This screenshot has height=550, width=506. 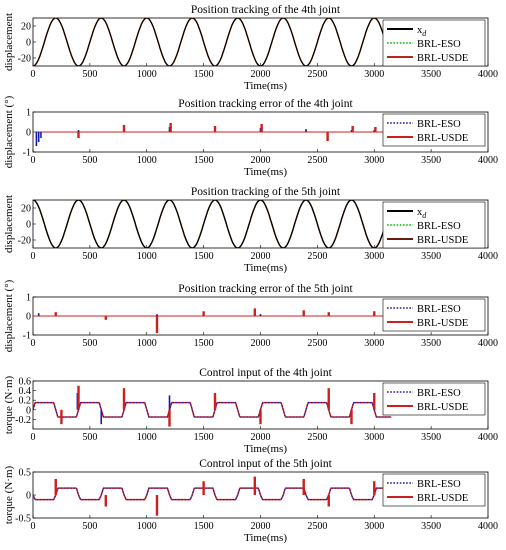 I want to click on series-line-x, so click(x=210, y=224).